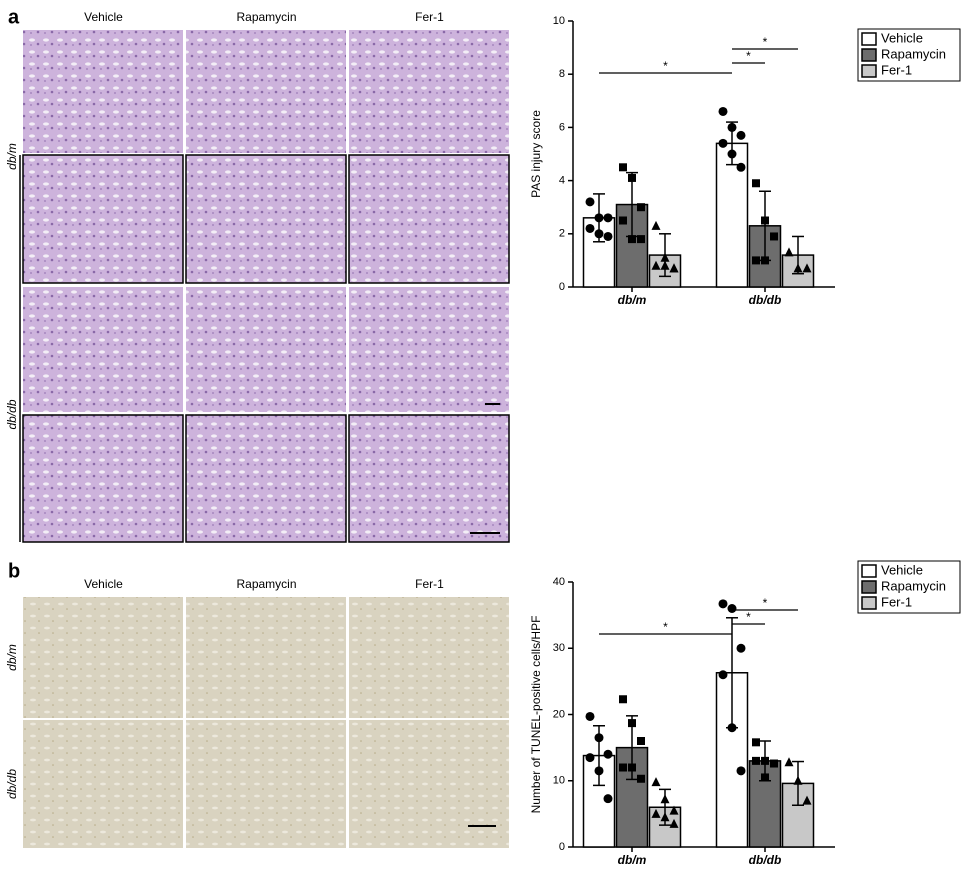 The width and height of the screenshot is (974, 876). Describe the element at coordinates (559, 648) in the screenshot. I see `y-tick-label: 30` at that location.